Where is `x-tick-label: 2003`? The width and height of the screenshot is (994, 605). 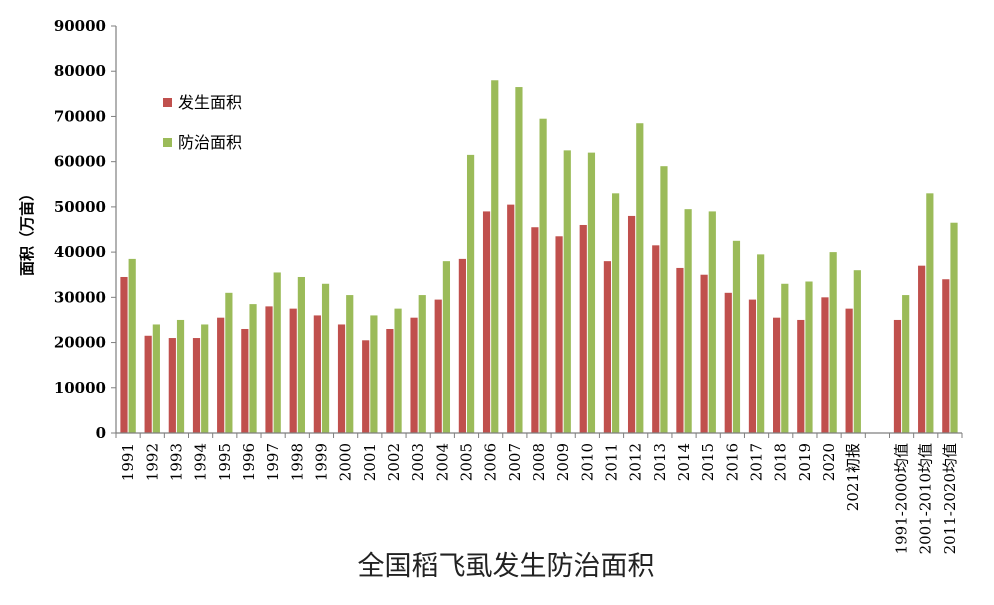
x-tick-label: 2003 is located at coordinates (418, 462).